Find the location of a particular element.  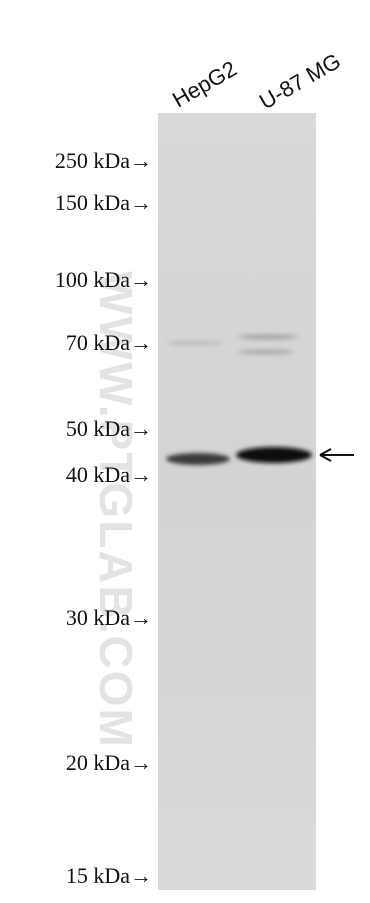

lane-label: U-87 MG is located at coordinates (300, 81).